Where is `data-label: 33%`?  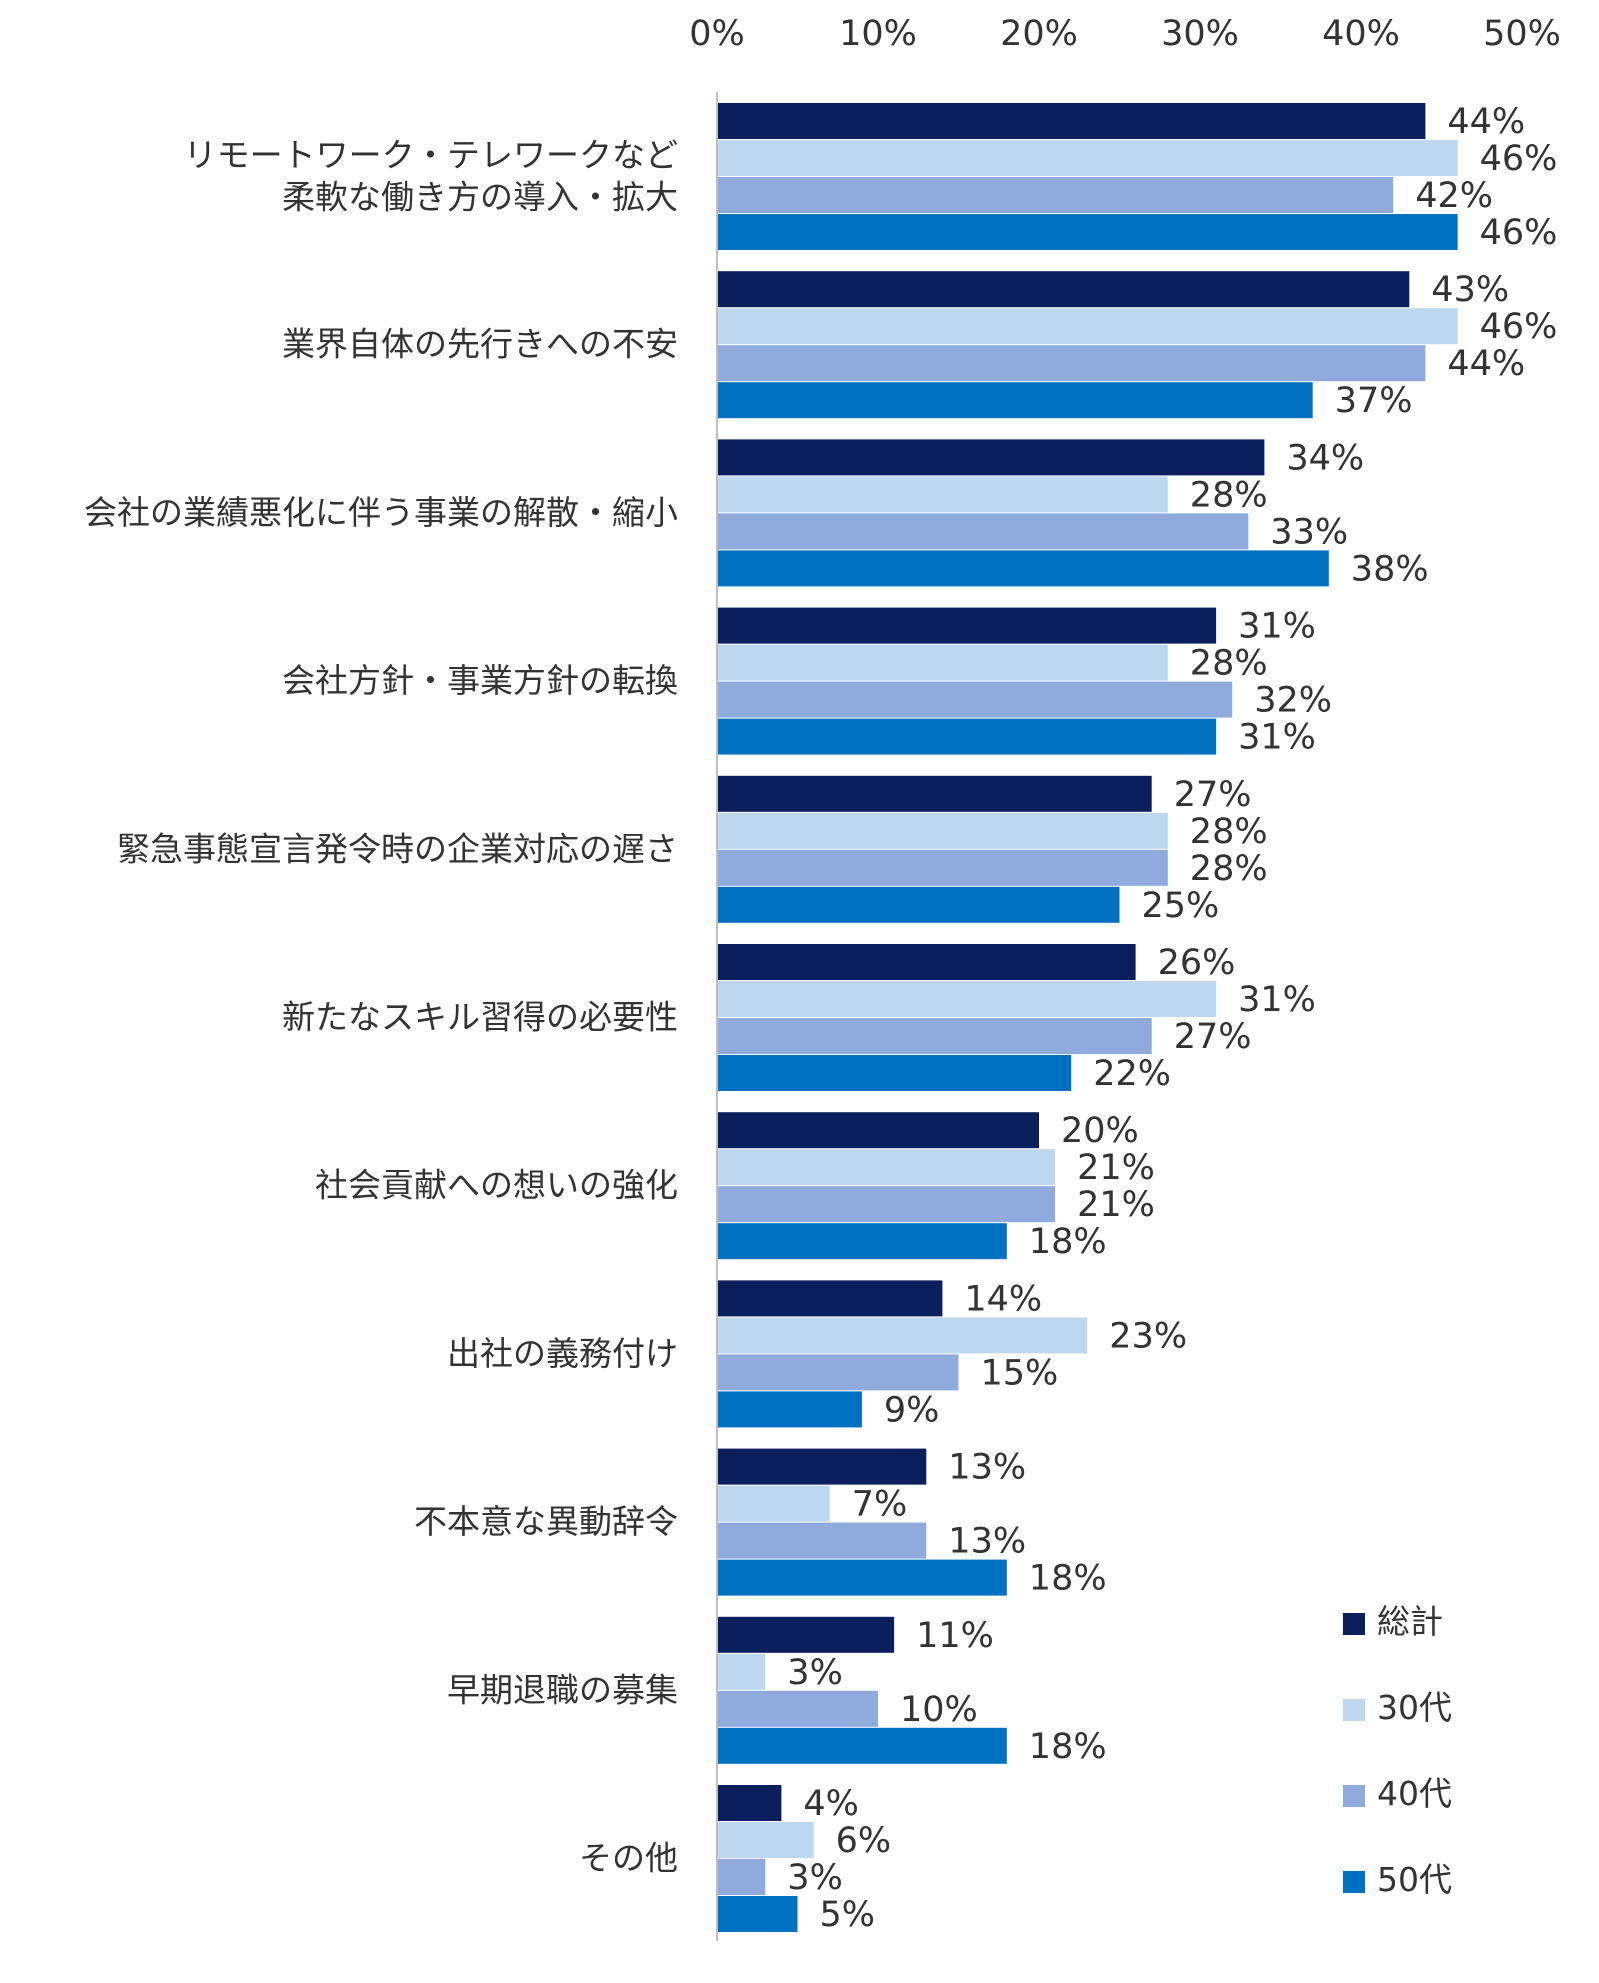 data-label: 33% is located at coordinates (1309, 532).